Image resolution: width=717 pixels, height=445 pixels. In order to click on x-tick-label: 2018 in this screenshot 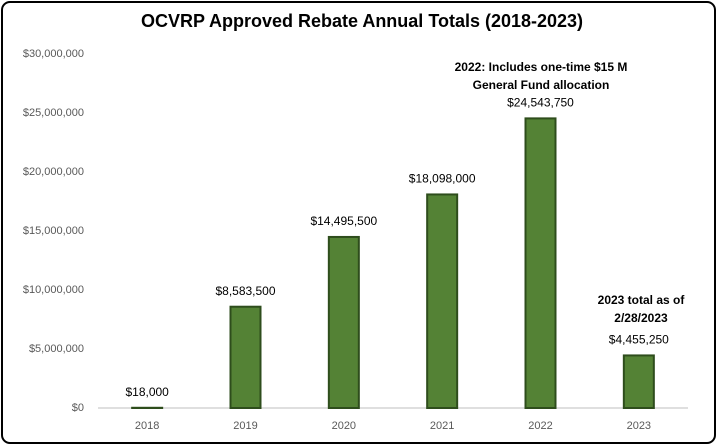, I will do `click(147, 426)`.